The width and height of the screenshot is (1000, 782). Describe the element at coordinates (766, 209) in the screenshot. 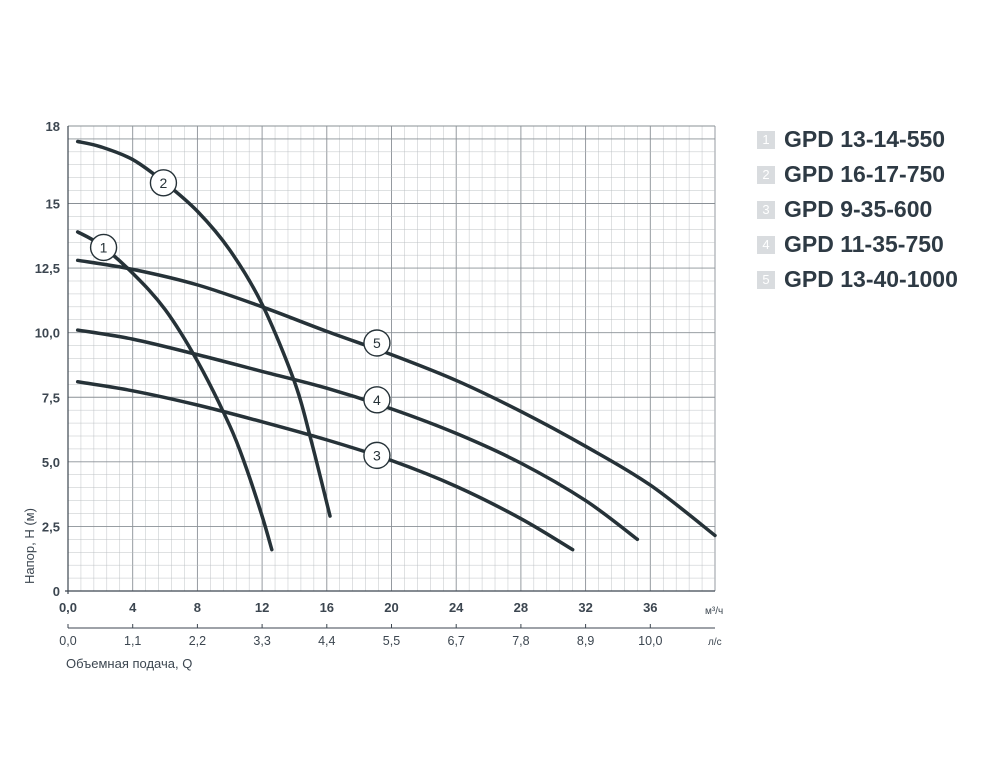

I see `legend-number-badge: 3` at that location.